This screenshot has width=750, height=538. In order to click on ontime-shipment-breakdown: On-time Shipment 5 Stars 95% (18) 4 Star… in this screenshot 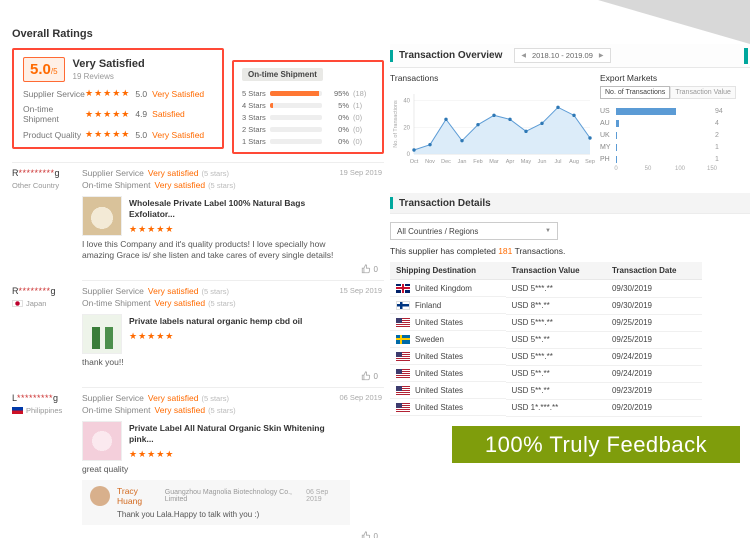, I will do `click(308, 107)`.